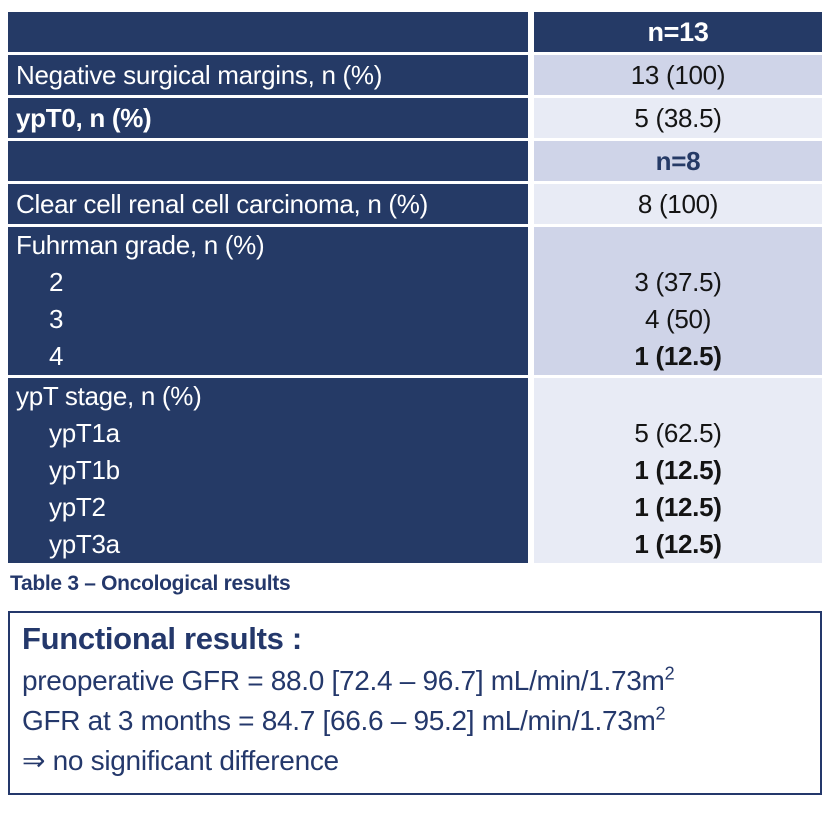 This screenshot has height=814, width=830. Describe the element at coordinates (678, 282) in the screenshot. I see `row-value: 3 (37.5)` at that location.